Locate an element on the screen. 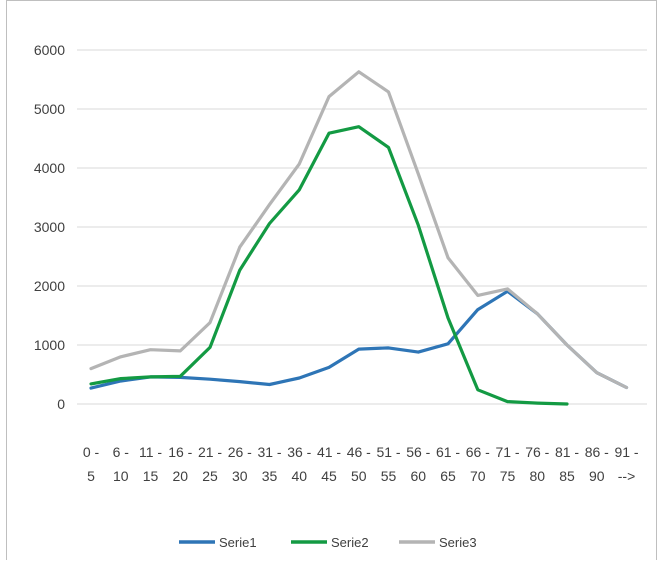 The width and height of the screenshot is (658, 566). x-tick-label: 41 - 45 is located at coordinates (329, 464).